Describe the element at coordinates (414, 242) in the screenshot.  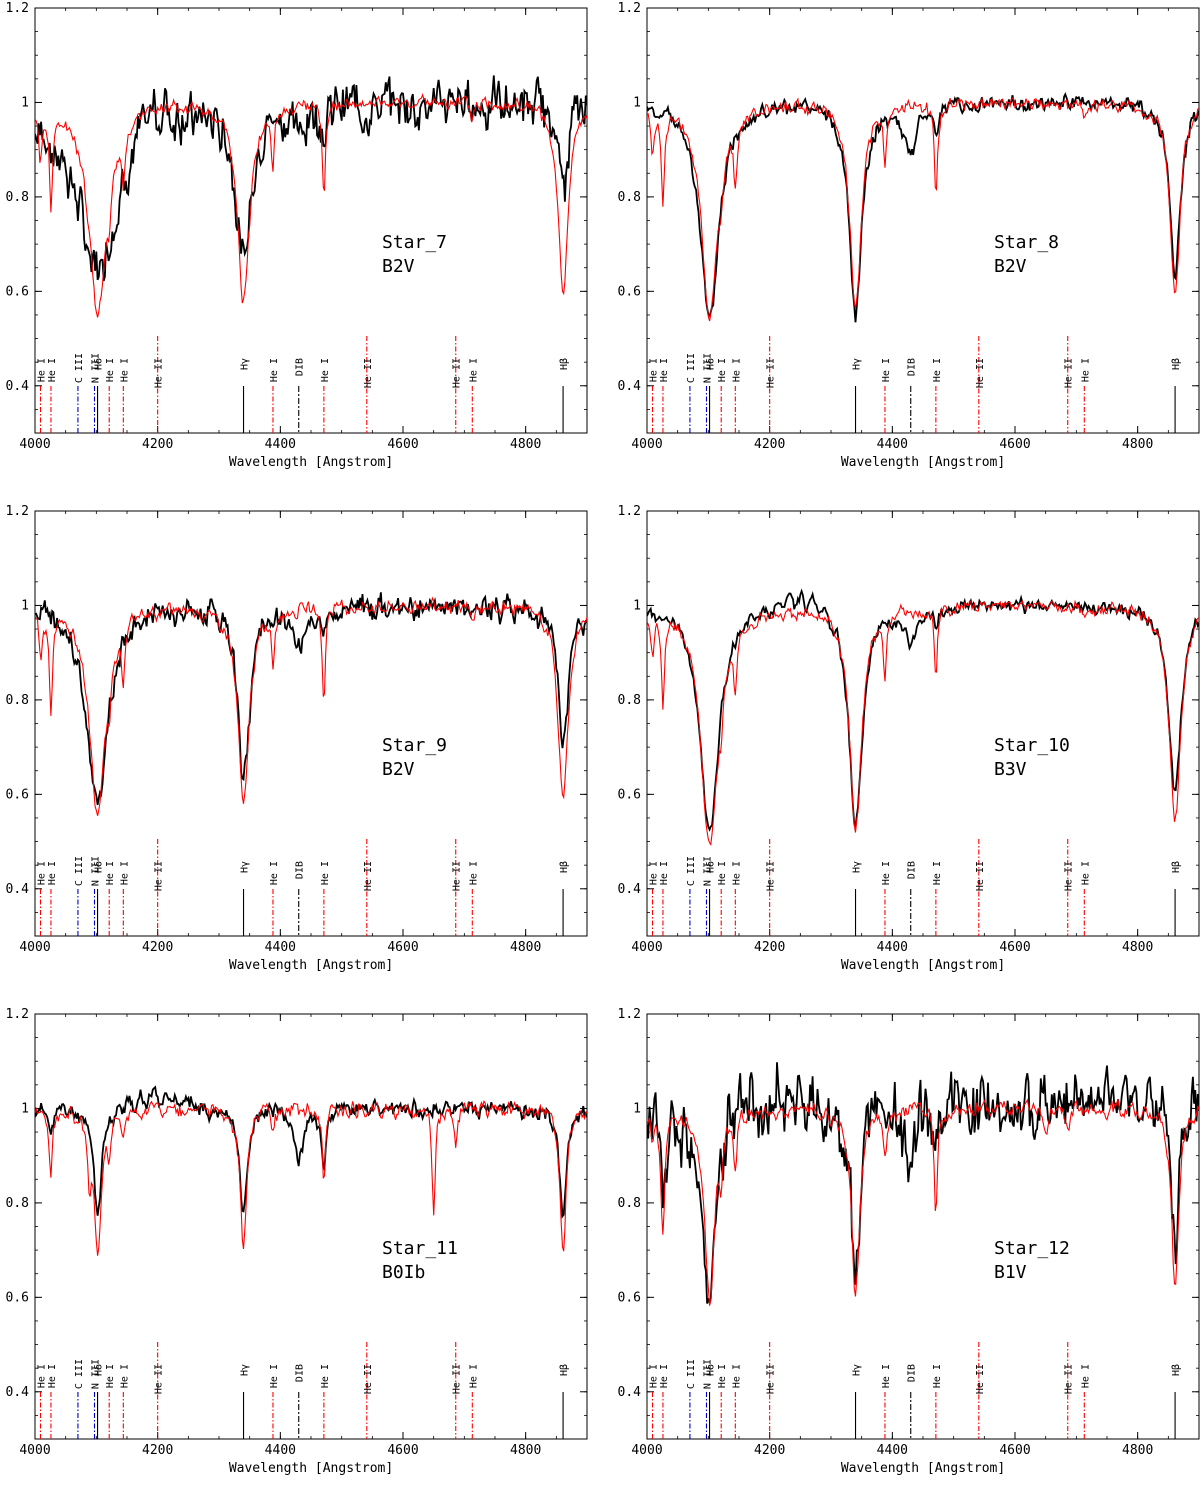
I see `star-name-label: Star_7` at that location.